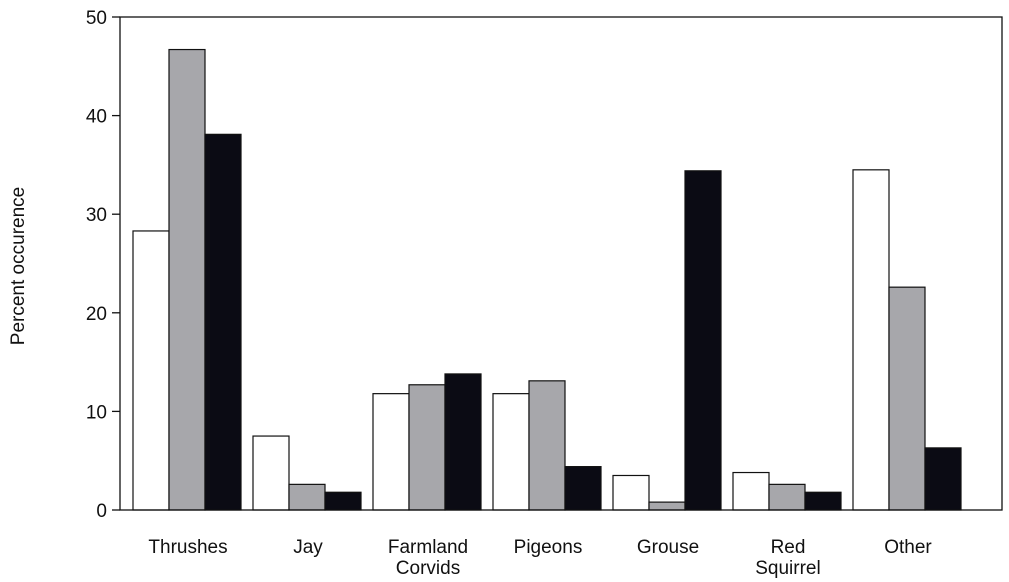 Image resolution: width=1009 pixels, height=582 pixels. I want to click on x-tick-label: Squirrel, so click(787, 568).